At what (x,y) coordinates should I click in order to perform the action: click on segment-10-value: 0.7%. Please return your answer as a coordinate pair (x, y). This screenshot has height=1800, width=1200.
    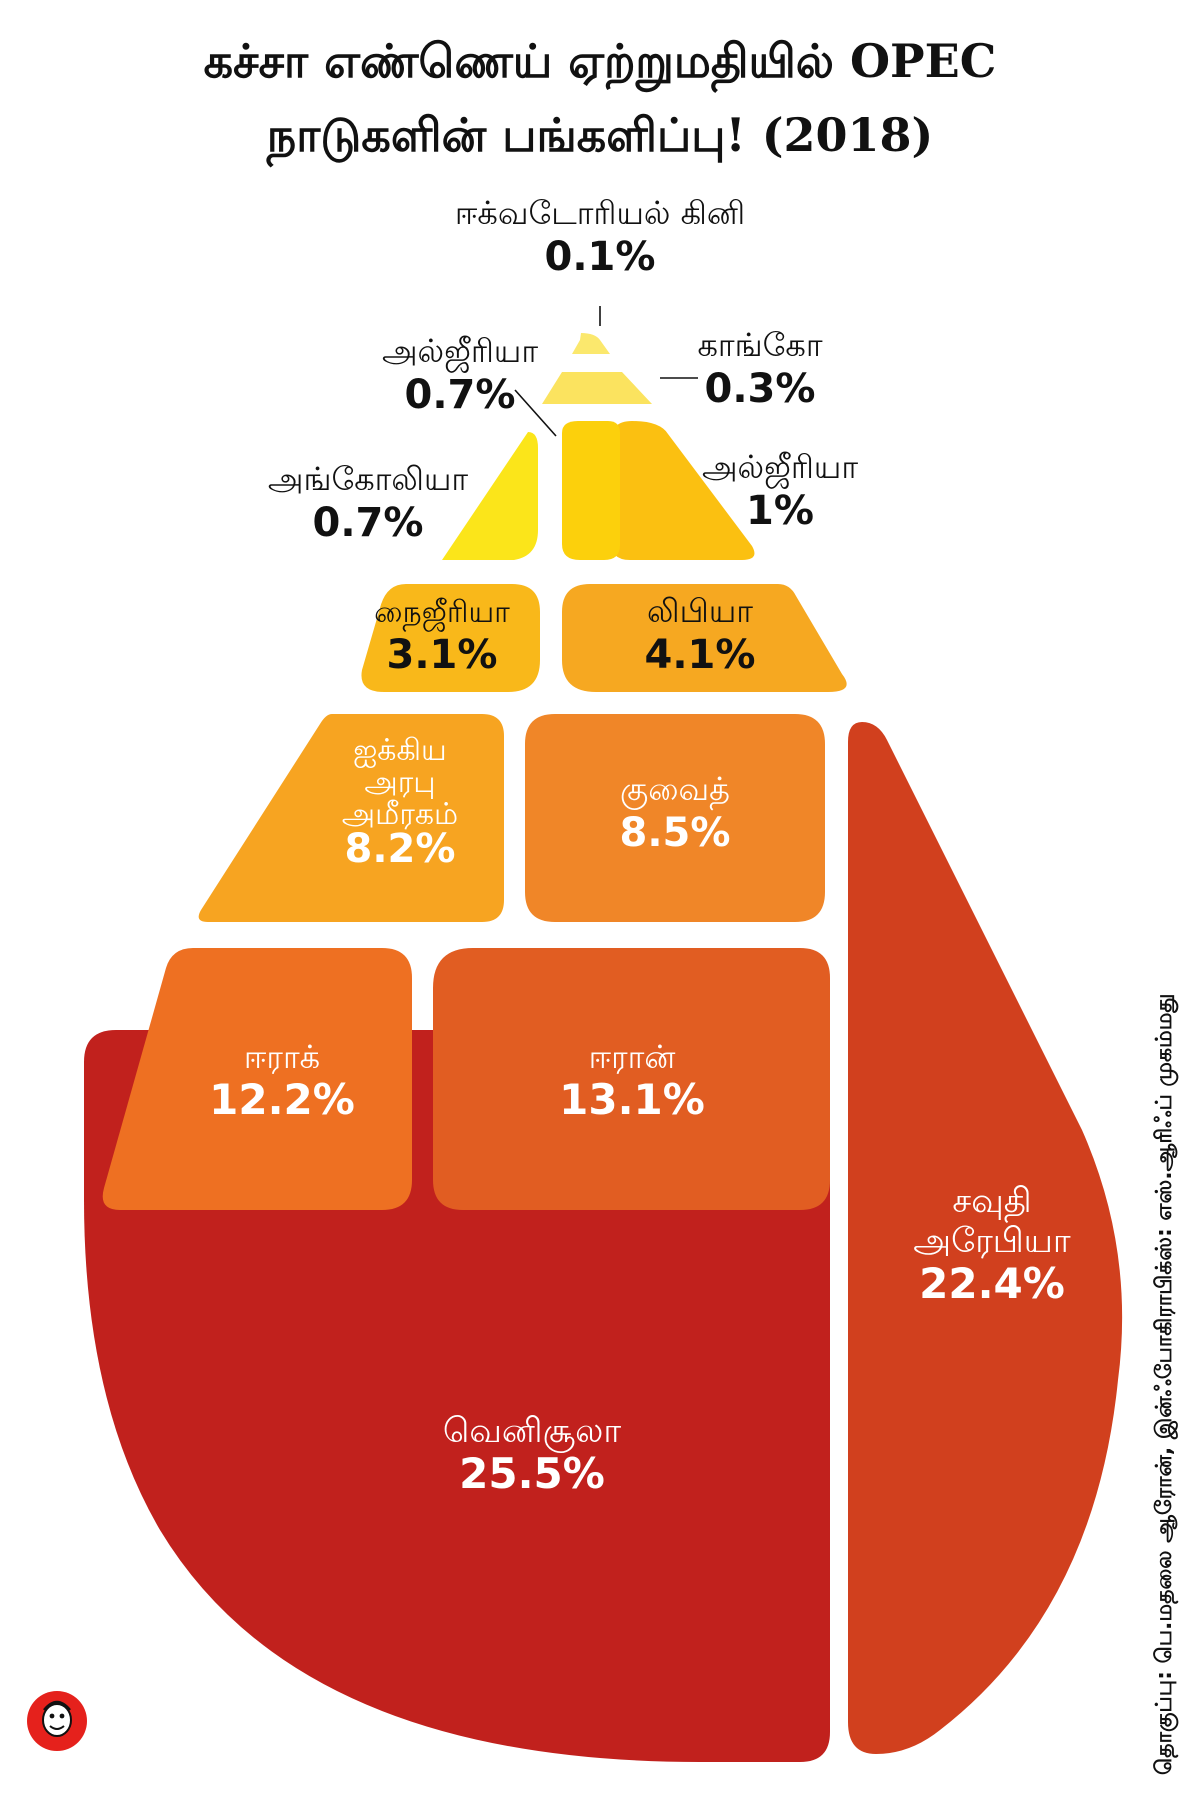
    Looking at the image, I should click on (368, 523).